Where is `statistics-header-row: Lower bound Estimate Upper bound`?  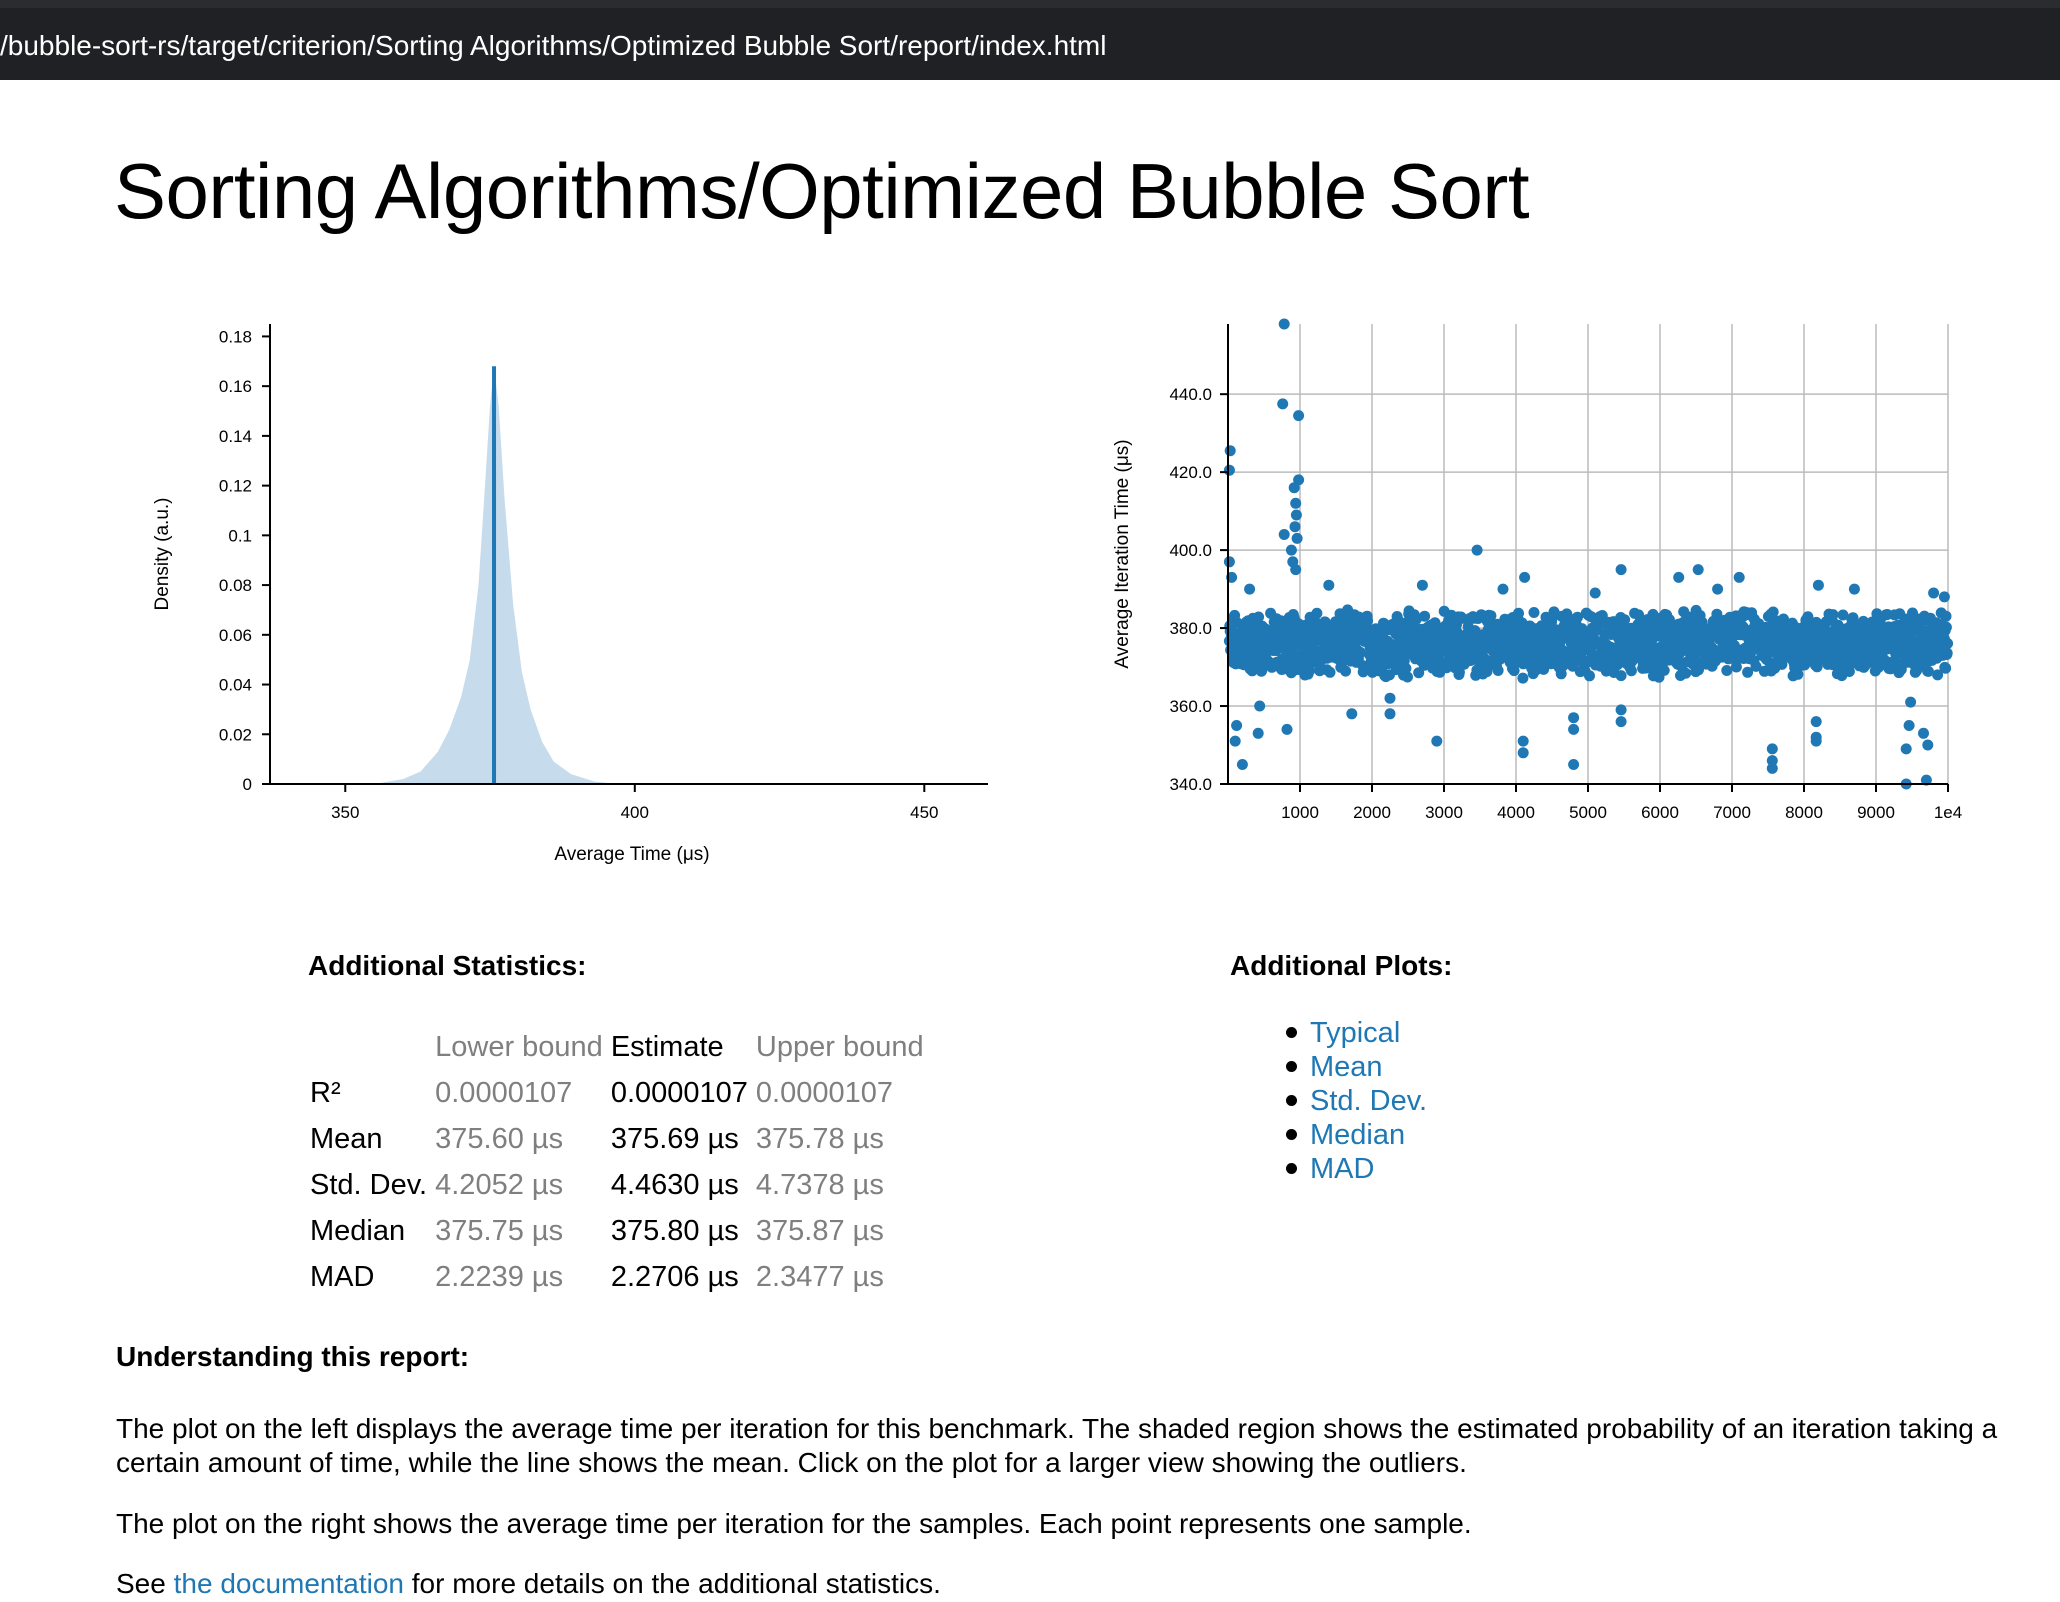
statistics-header-row: Lower bound Estimate Upper bound is located at coordinates (617, 1047).